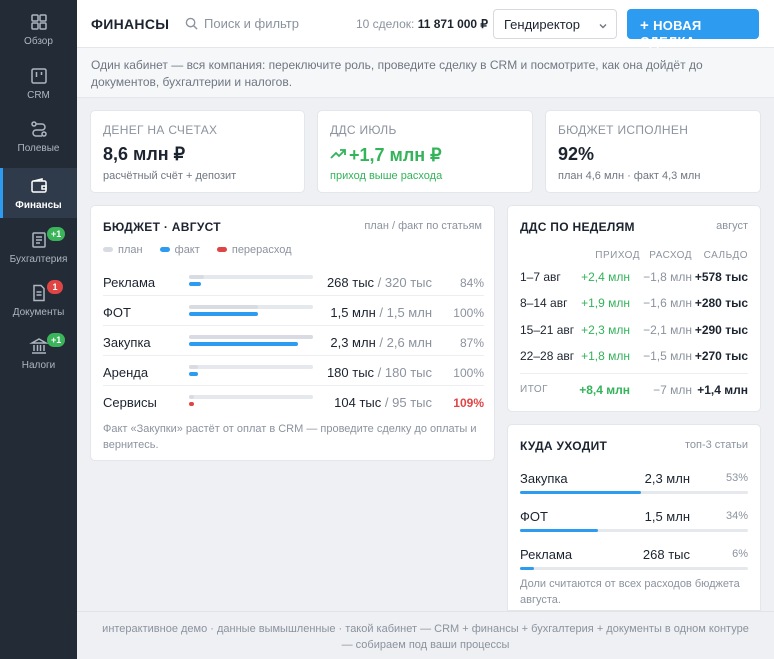 The width and height of the screenshot is (774, 659). I want to click on section-note: август, so click(732, 226).